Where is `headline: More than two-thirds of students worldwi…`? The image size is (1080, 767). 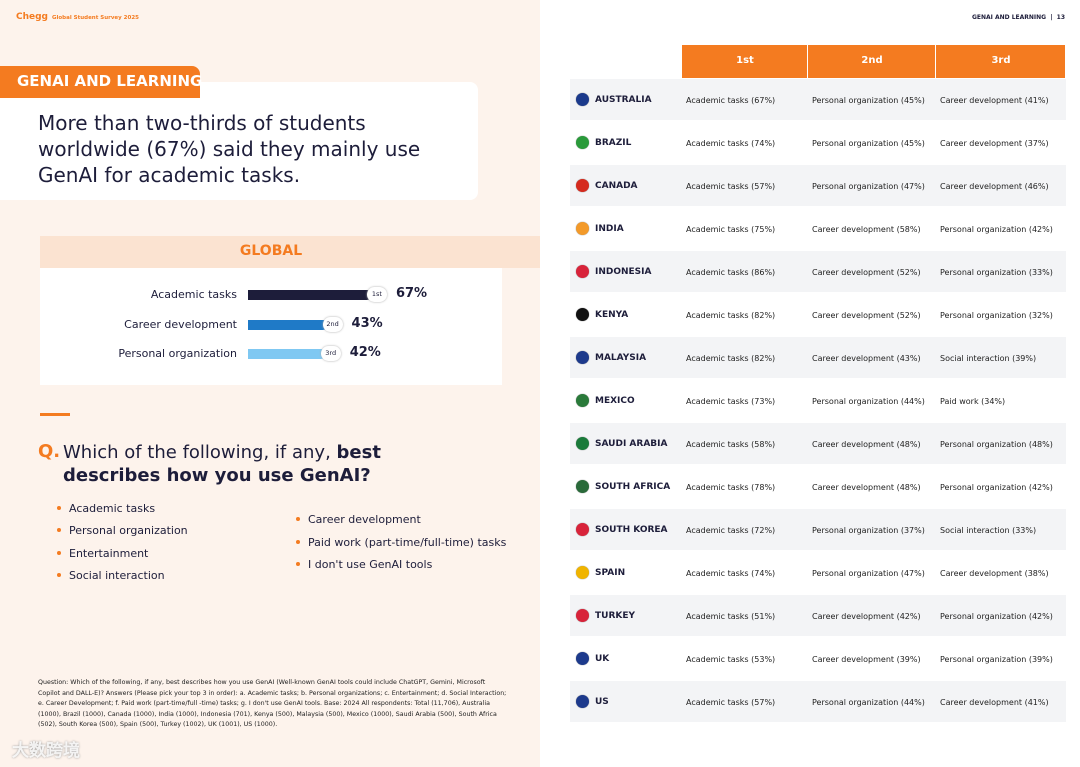
headline: More than two-thirds of students worldwi… is located at coordinates (229, 149).